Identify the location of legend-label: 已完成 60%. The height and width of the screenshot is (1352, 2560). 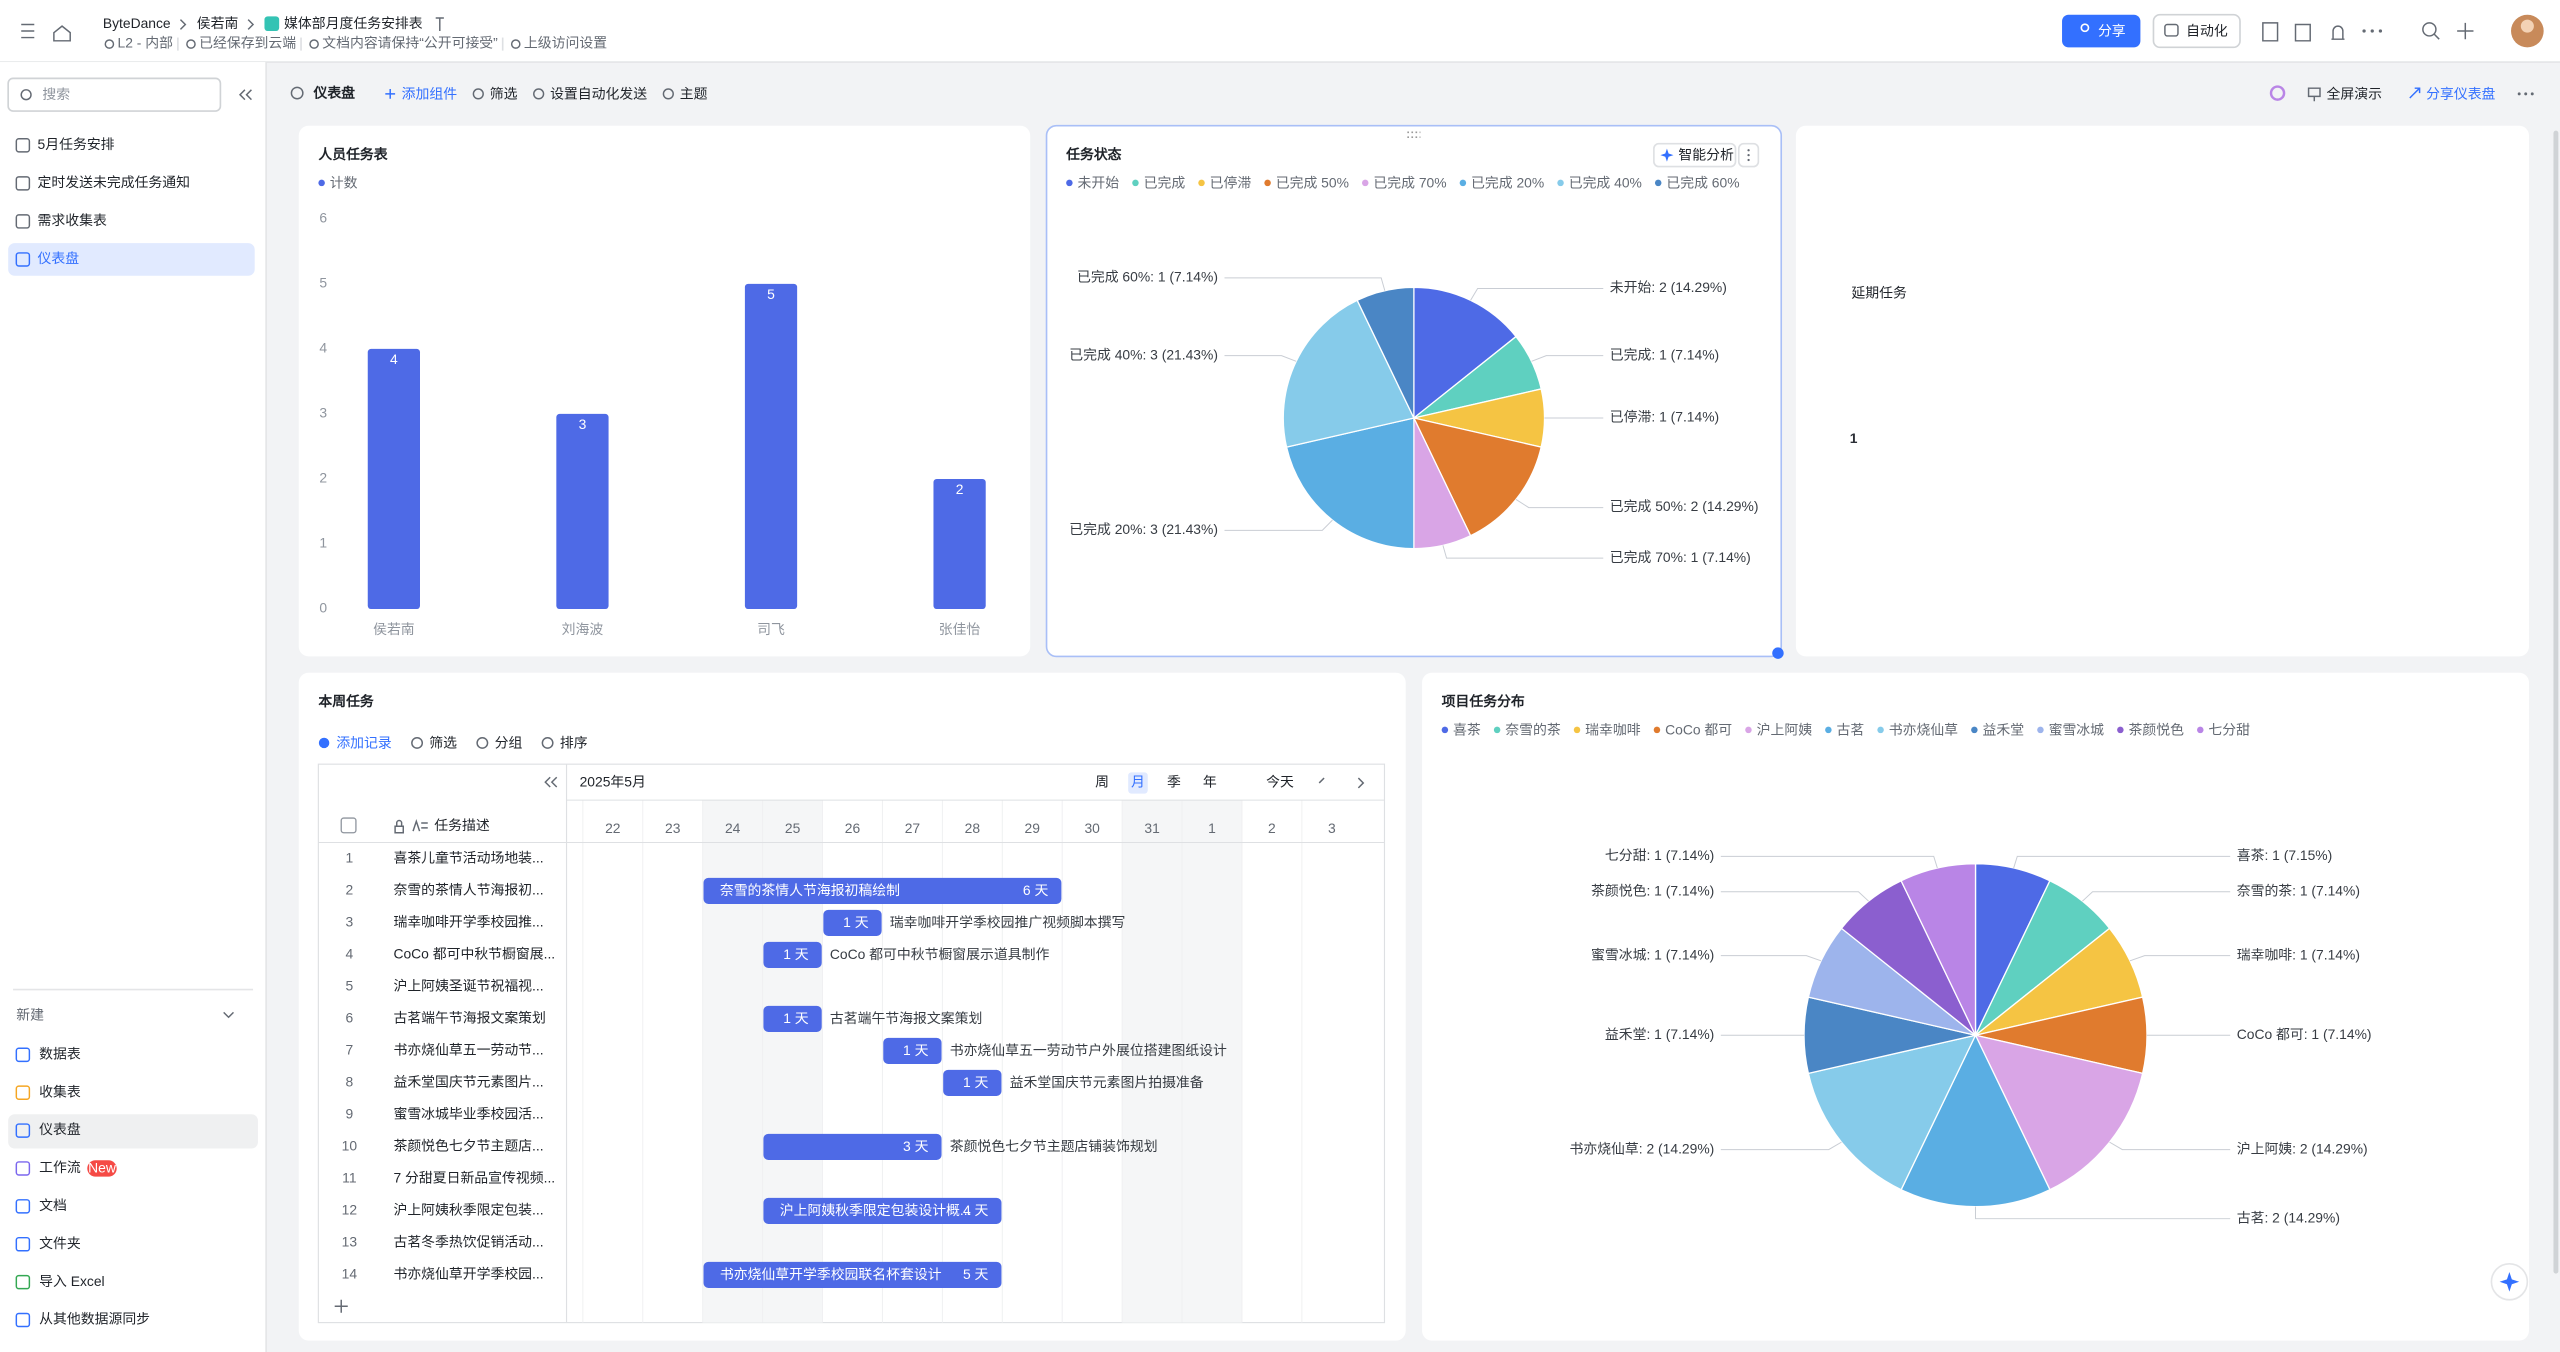
(1702, 182).